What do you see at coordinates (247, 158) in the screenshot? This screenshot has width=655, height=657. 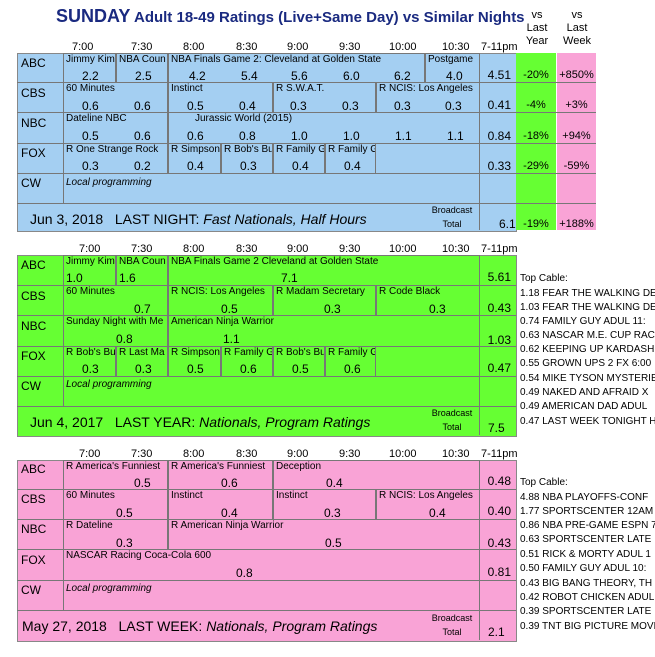 I see `program-cell: R Bob's Bu 0.3` at bounding box center [247, 158].